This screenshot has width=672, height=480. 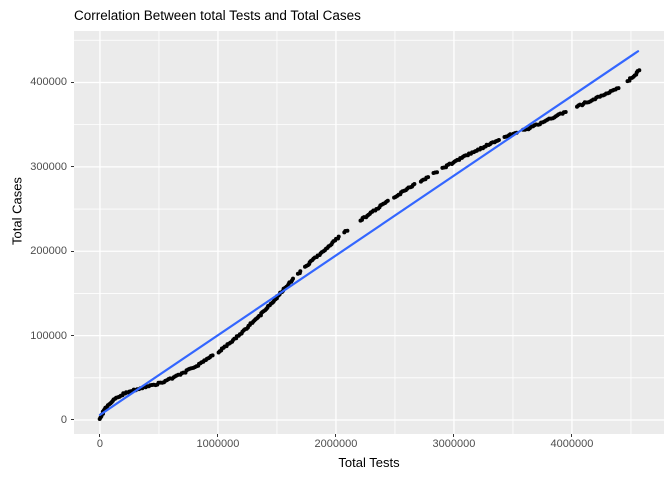 I want to click on y-tick-label: 200000, so click(x=48, y=251).